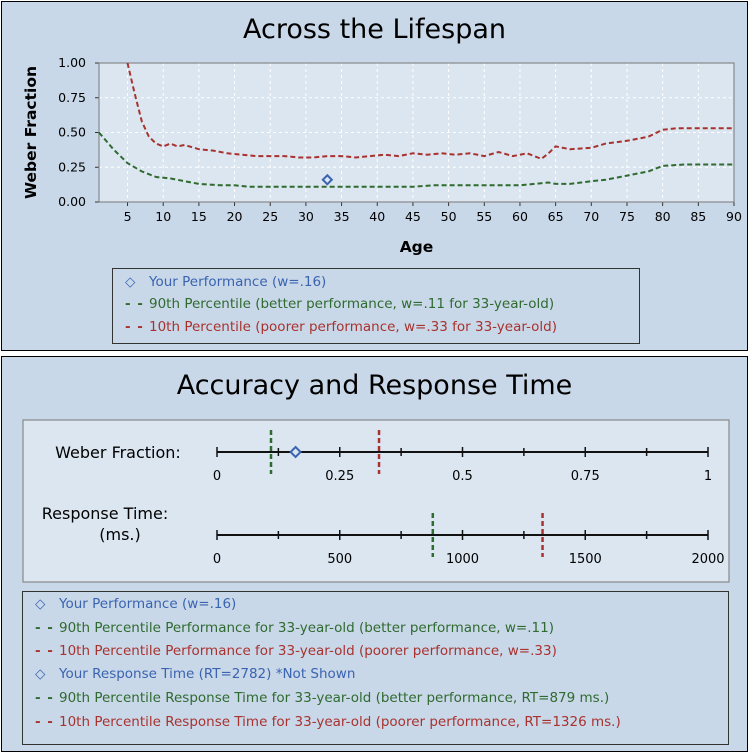 The image size is (751, 754). I want to click on x-tick-label: 70, so click(591, 216).